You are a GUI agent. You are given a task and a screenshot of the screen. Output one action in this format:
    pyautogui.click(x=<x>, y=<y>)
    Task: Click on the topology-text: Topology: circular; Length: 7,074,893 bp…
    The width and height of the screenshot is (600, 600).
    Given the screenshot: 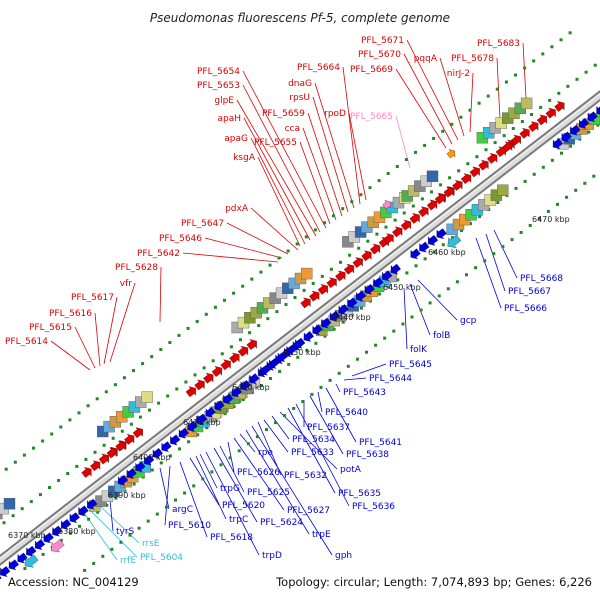 What is the action you would take?
    pyautogui.click(x=433, y=582)
    